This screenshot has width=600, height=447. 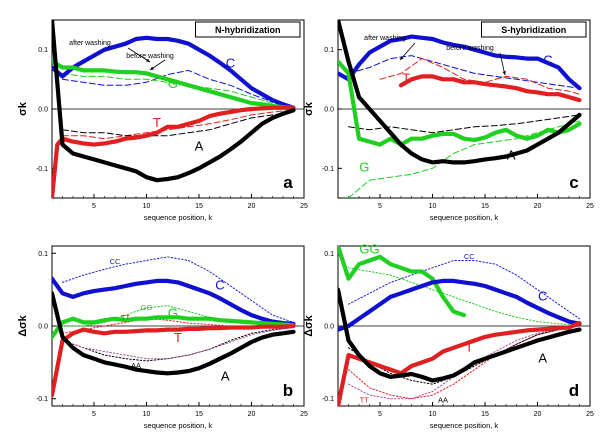 What do you see at coordinates (402, 282) in the screenshot?
I see `series-line-gg-main` at bounding box center [402, 282].